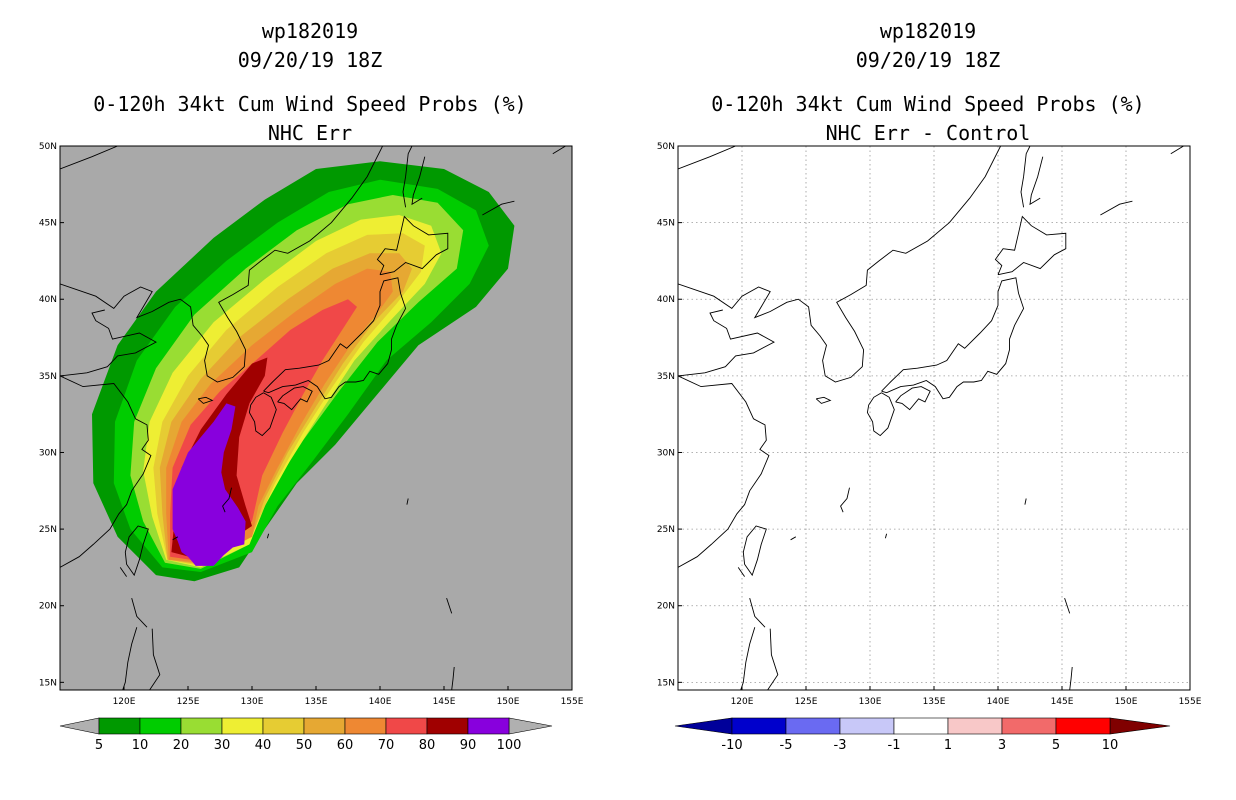  Describe the element at coordinates (140, 745) in the screenshot. I see `colorbar-label: 10` at that location.